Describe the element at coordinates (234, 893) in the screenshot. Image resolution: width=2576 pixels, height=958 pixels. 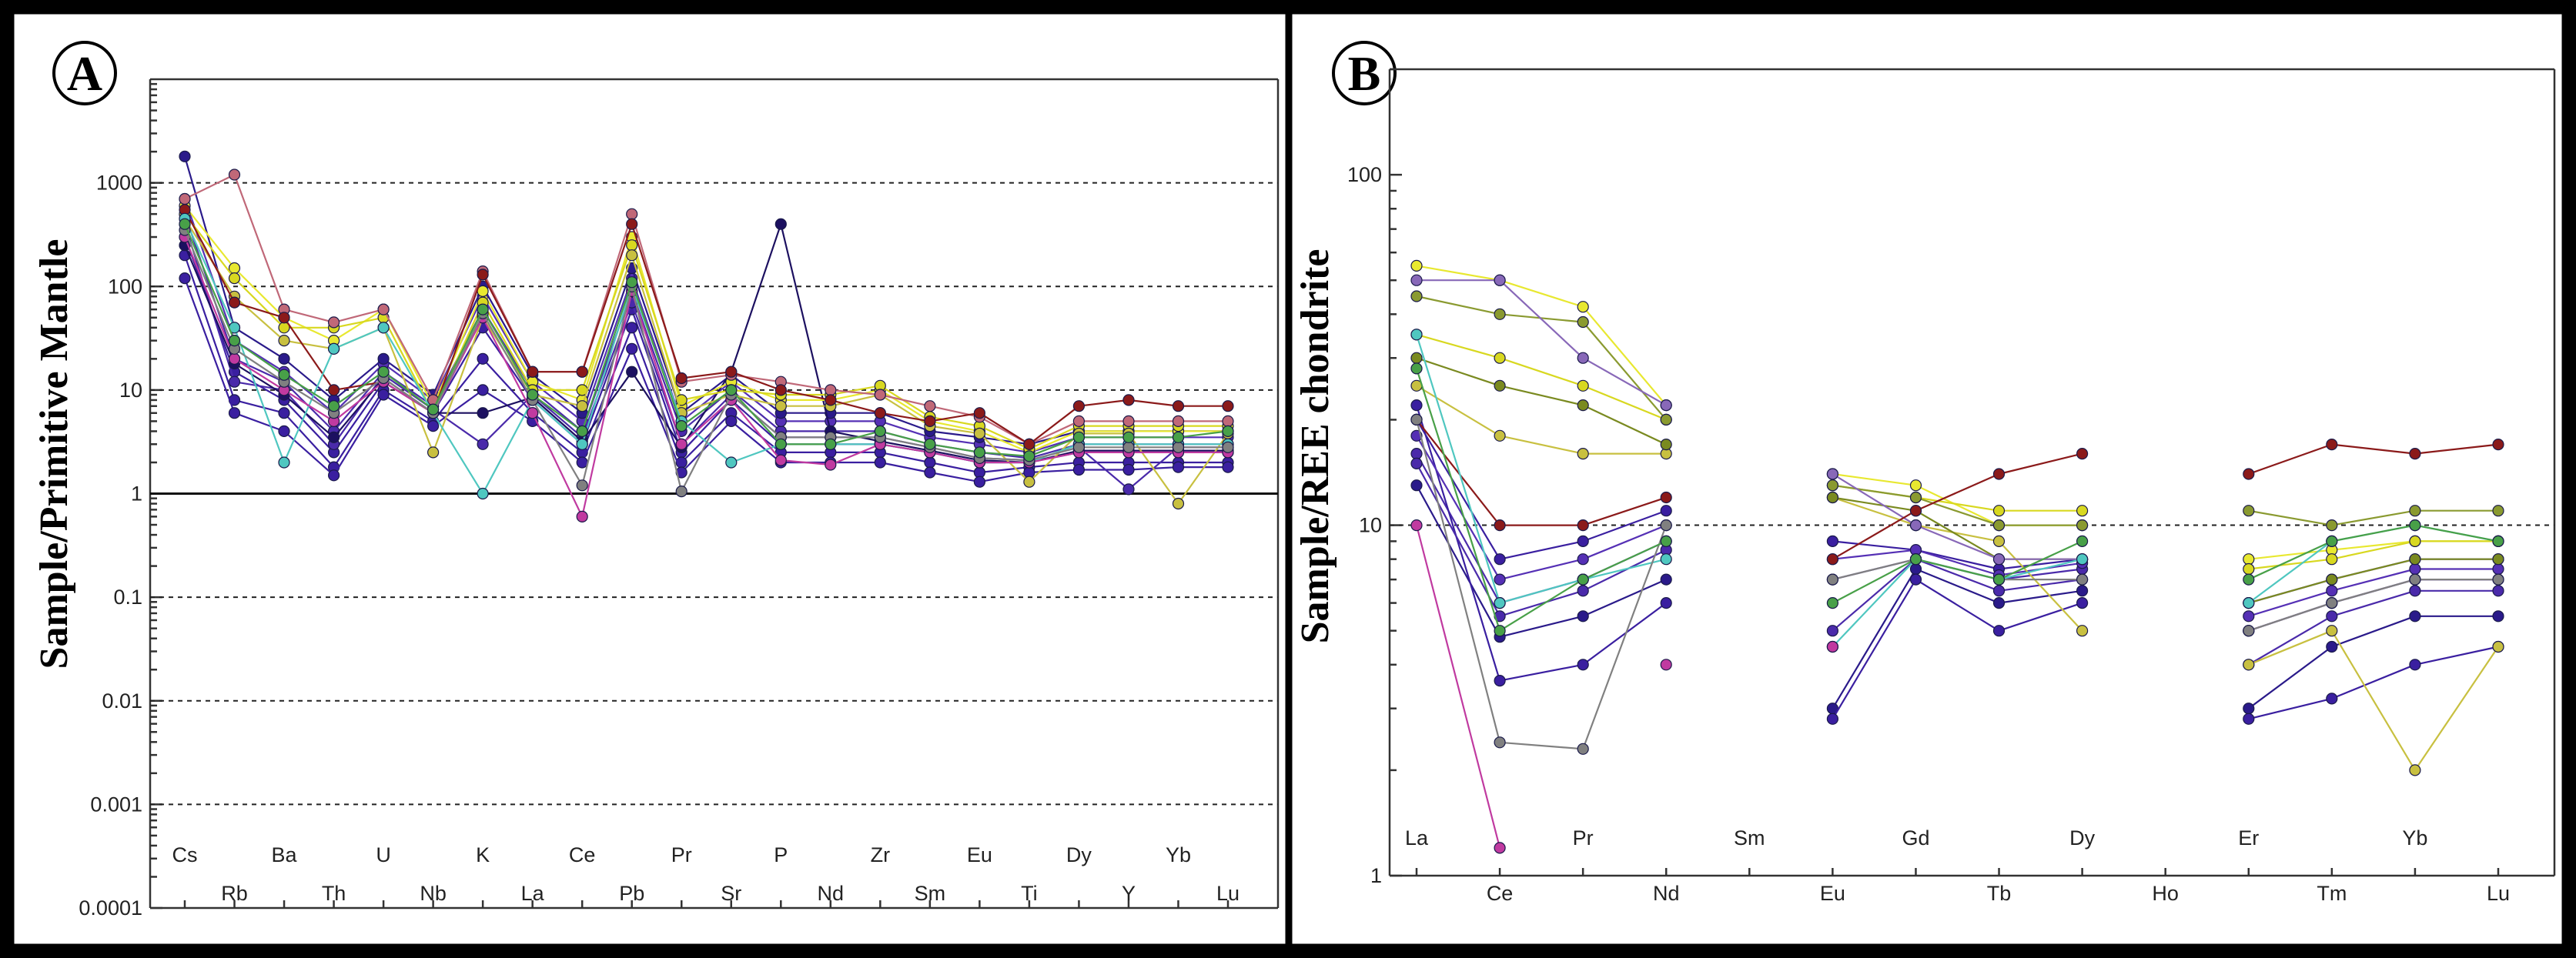
I see `panel-a-x-tick-label: Rb` at that location.